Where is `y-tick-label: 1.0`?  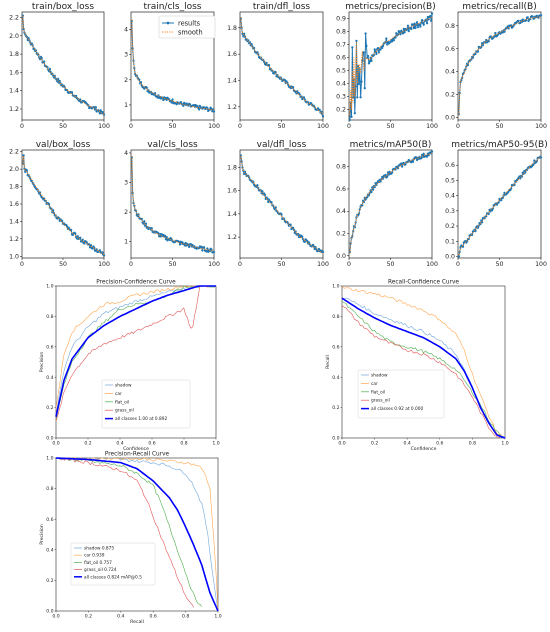 y-tick-label: 1.0 is located at coordinates (14, 256).